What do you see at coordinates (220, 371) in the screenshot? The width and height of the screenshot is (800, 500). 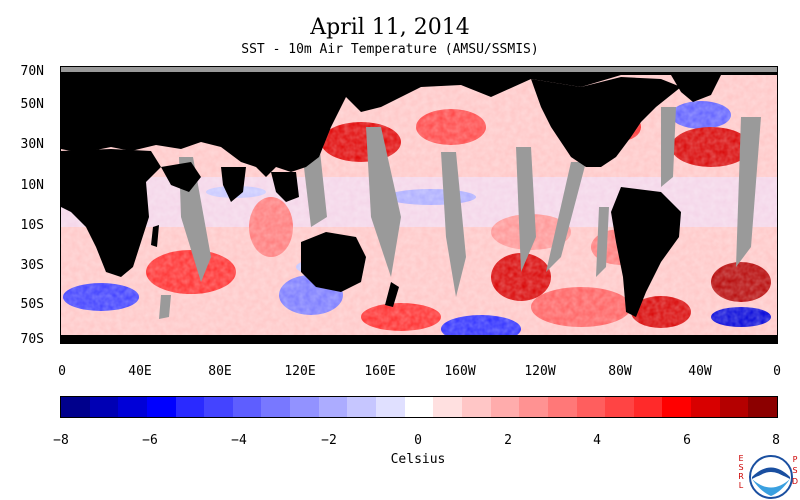 I see `lon-label-80e: 80E` at bounding box center [220, 371].